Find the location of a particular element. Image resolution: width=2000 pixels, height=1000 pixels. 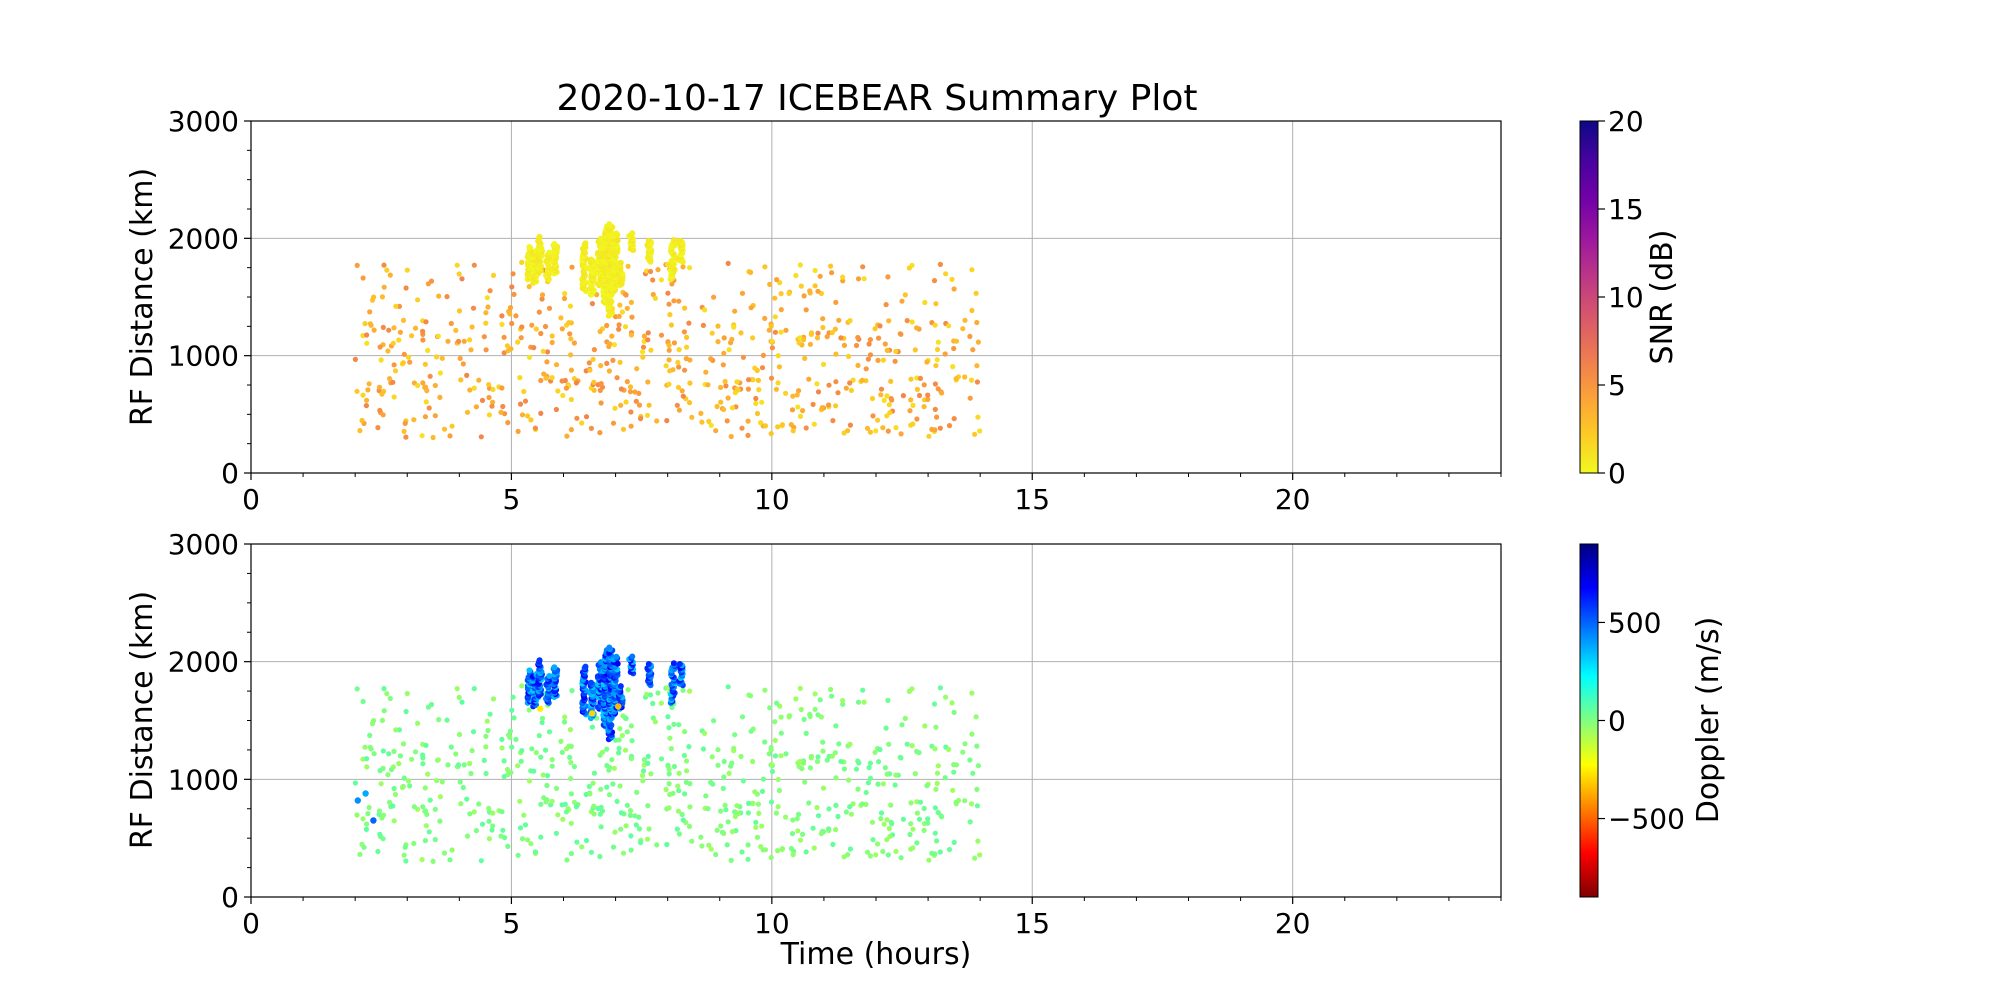

y-tick-label: 0 is located at coordinates (230, 473).